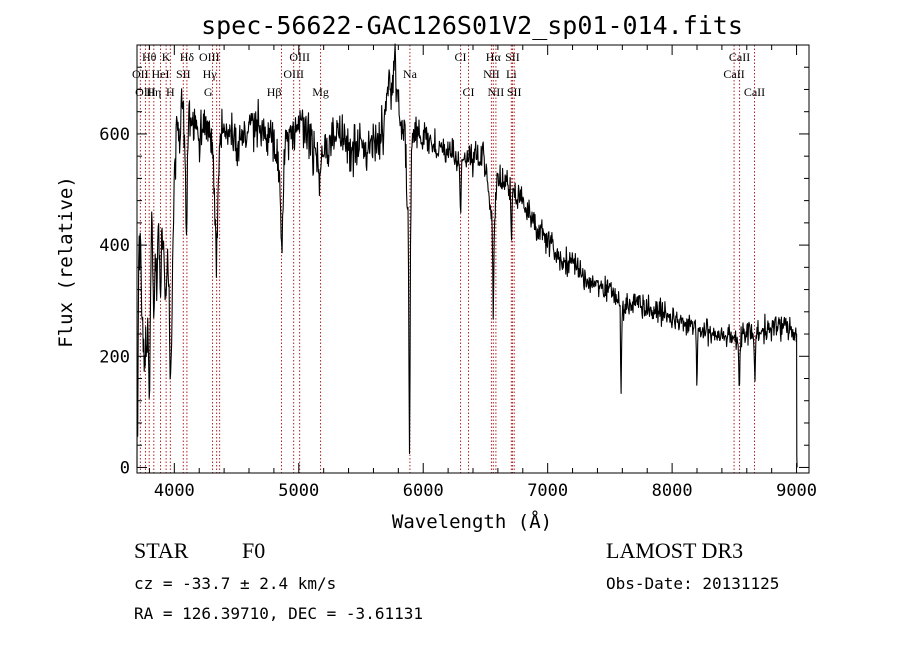 The width and height of the screenshot is (900, 649). I want to click on line-label: Hη, so click(153, 92).